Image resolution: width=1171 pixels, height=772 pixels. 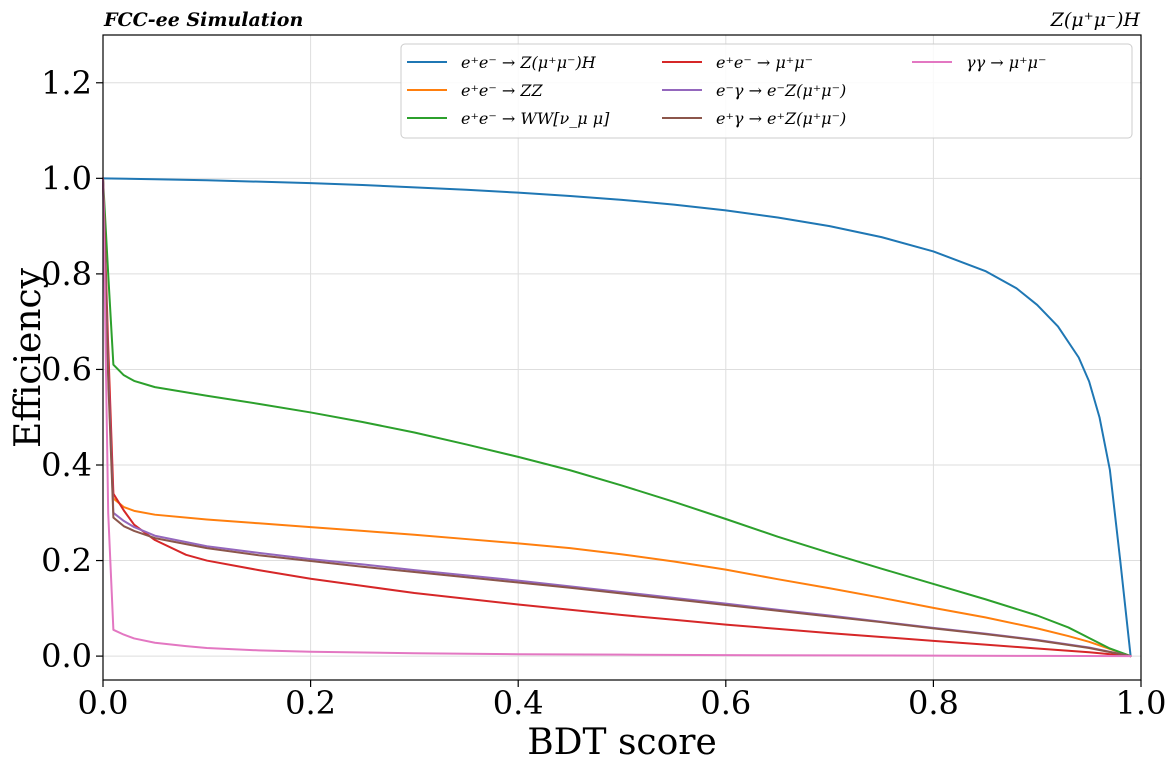 I want to click on legend-box, so click(x=766, y=91).